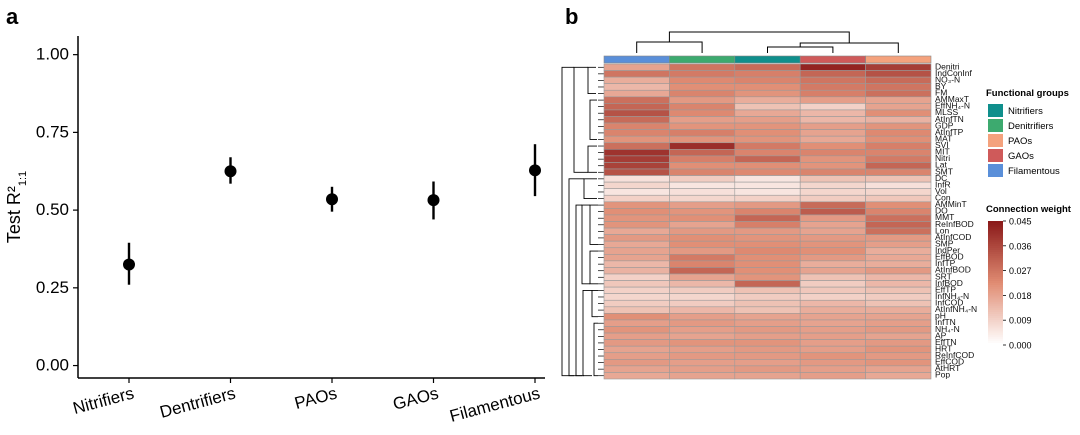 This screenshot has height=435, width=1080. Describe the element at coordinates (945, 289) in the screenshot. I see `row-label: EffTP` at that location.